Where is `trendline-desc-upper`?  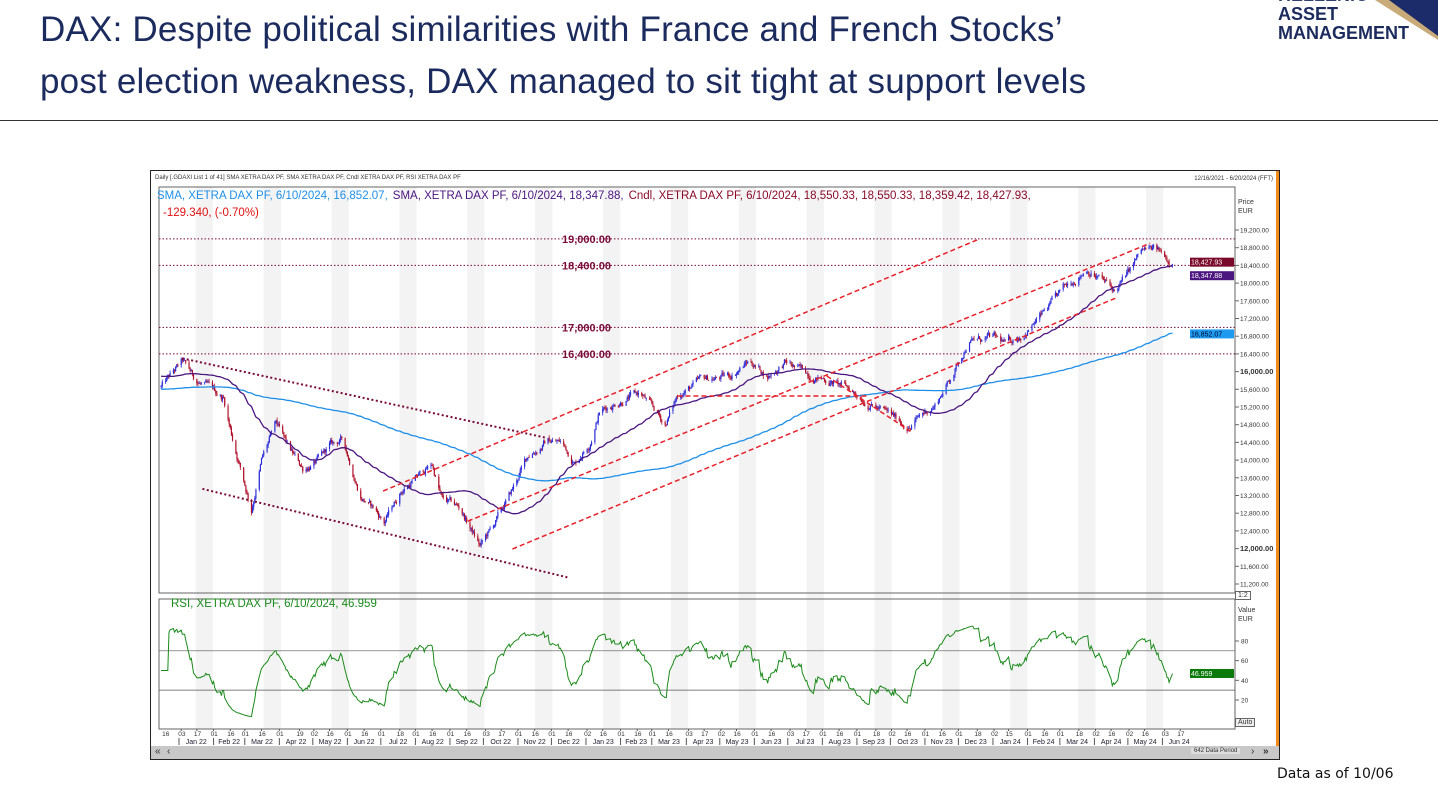 trendline-desc-upper is located at coordinates (365, 398).